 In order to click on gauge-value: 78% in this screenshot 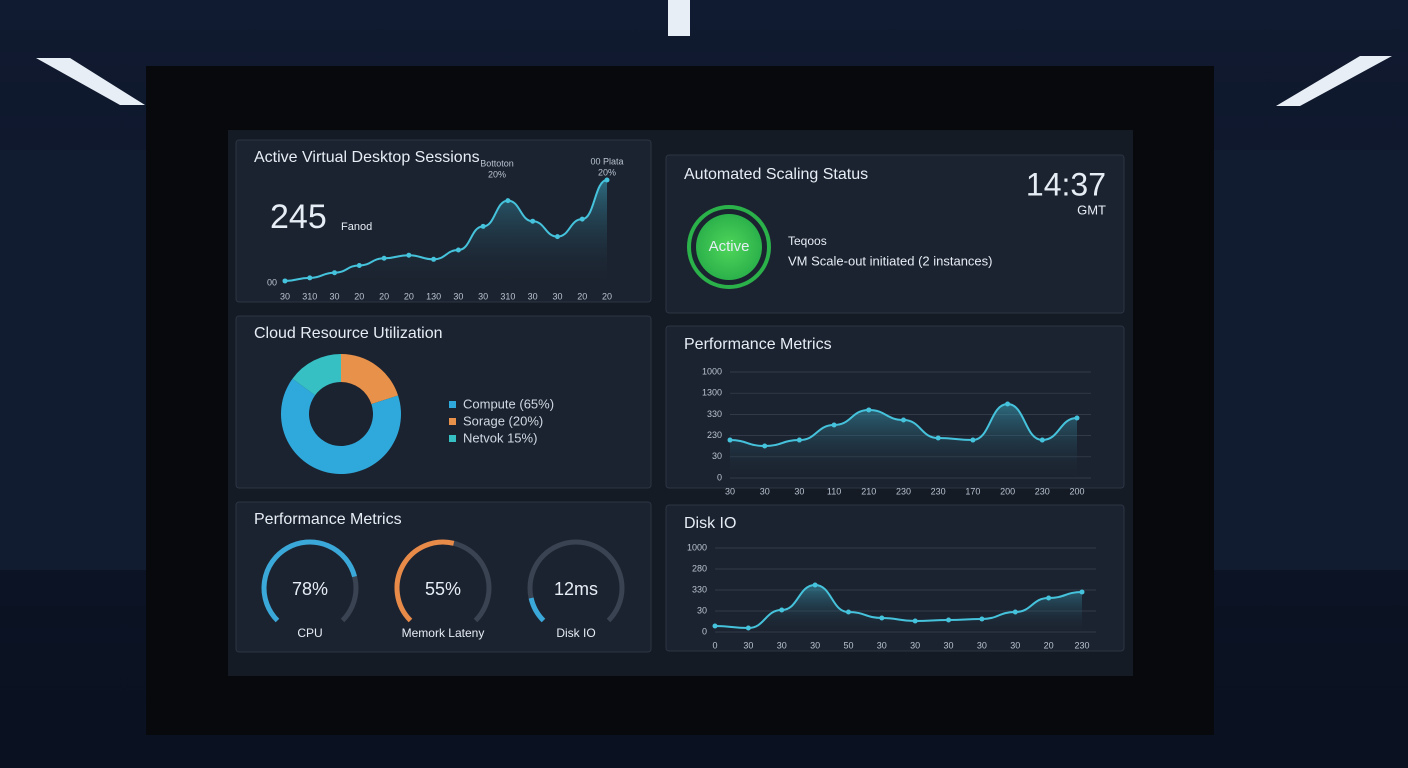, I will do `click(310, 589)`.